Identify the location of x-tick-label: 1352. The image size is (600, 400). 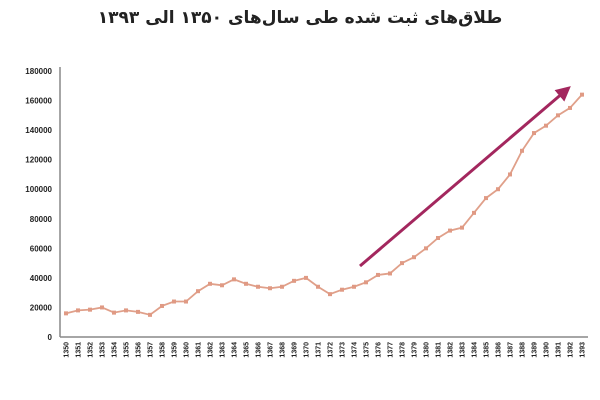
(91, 350).